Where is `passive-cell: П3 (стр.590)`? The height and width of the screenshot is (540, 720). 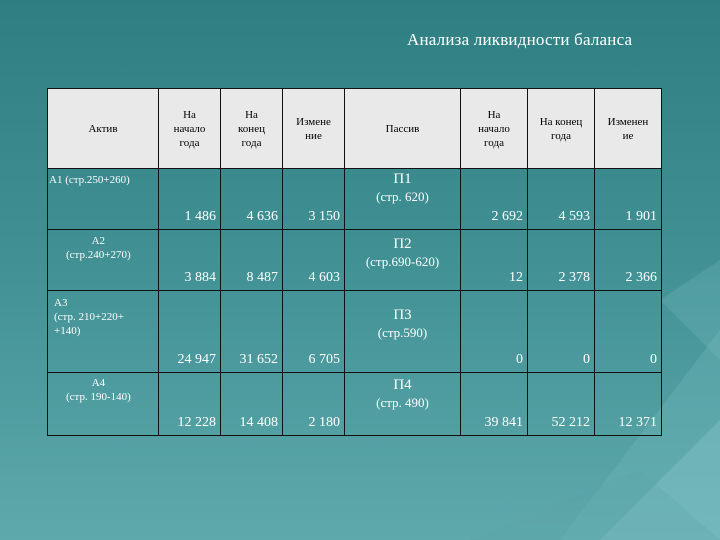
passive-cell: П3 (стр.590) is located at coordinates (402, 331).